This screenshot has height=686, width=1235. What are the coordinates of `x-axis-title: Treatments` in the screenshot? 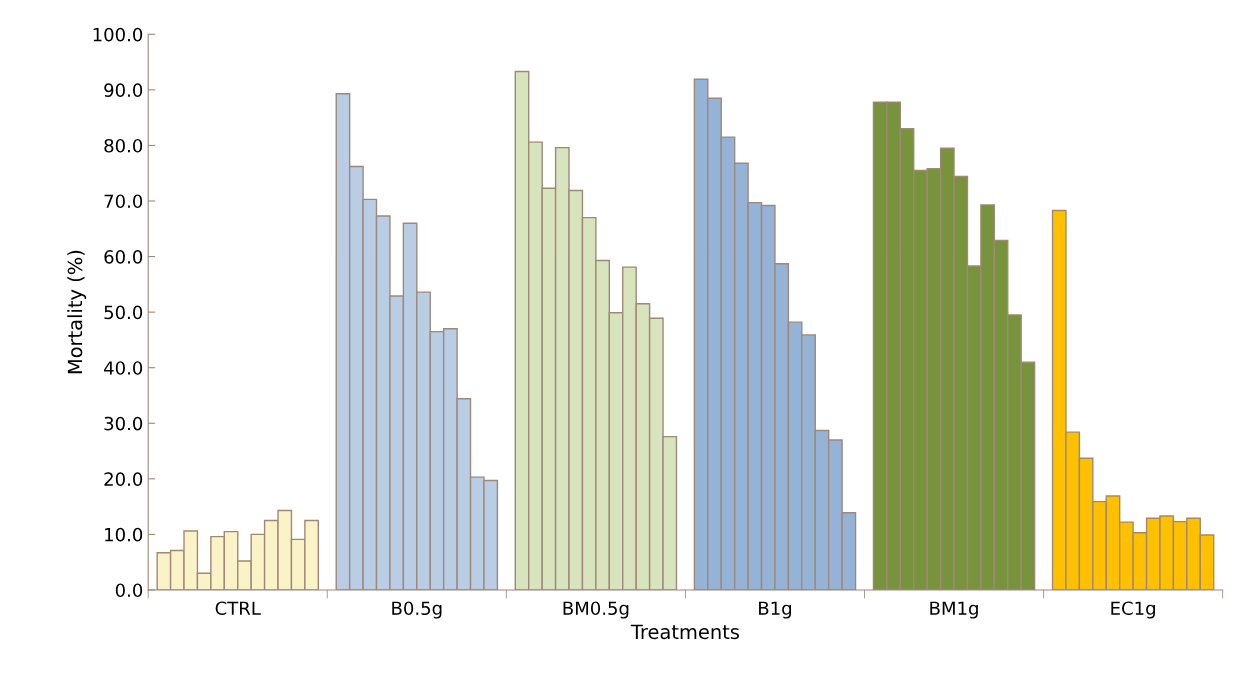 It's located at (684, 632).